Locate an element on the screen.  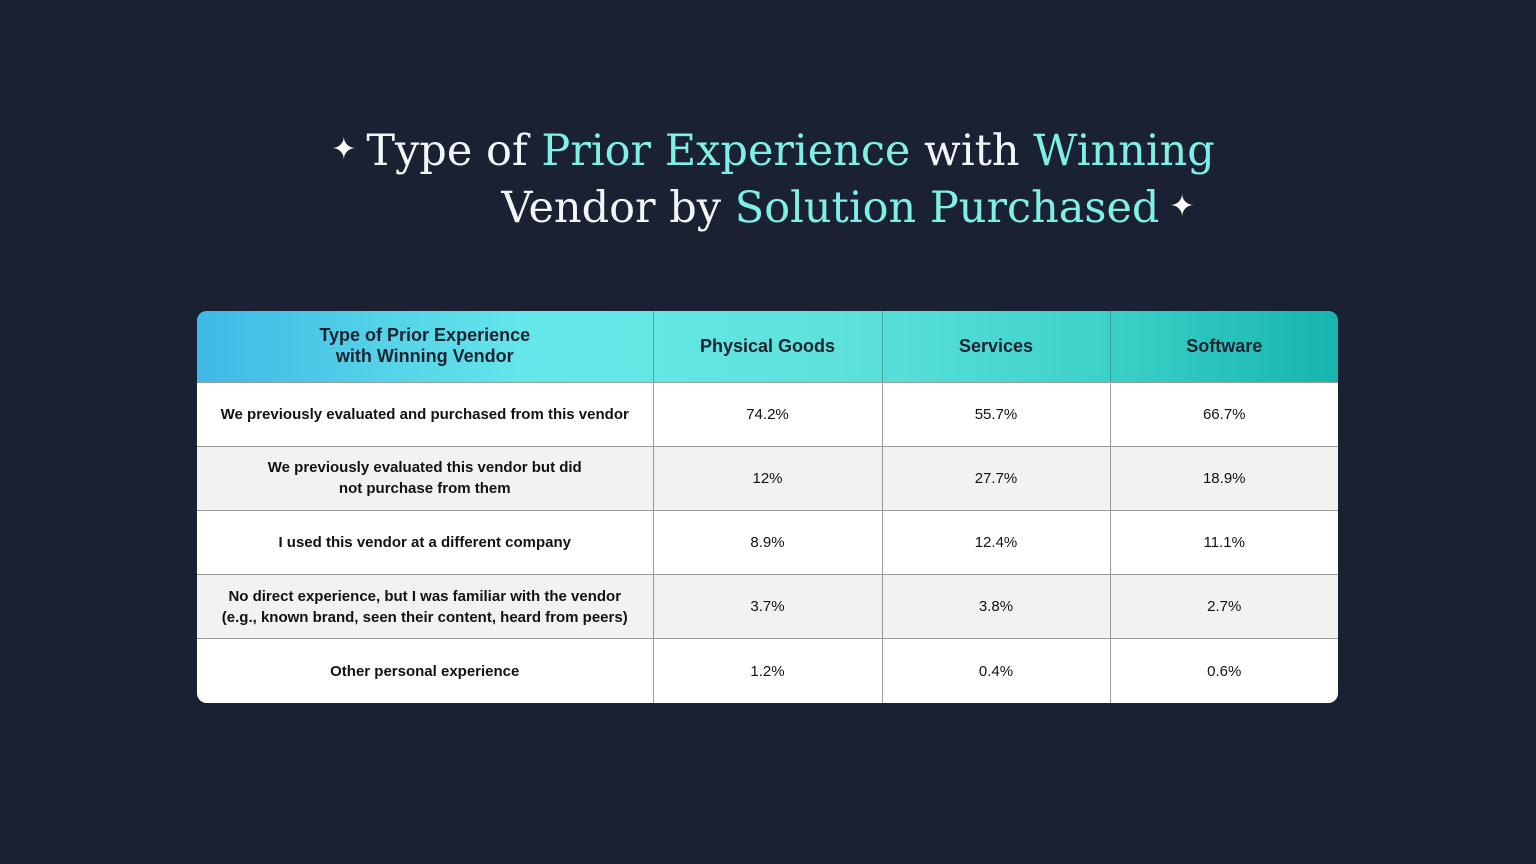
row-label-line: not purchase from them is located at coordinates (424, 489).